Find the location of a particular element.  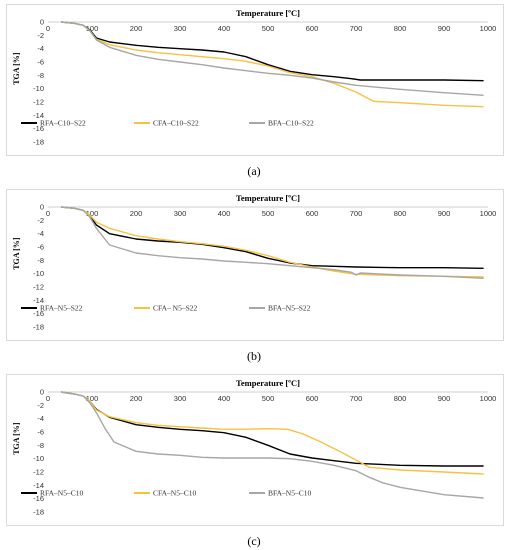

legend-label: CFA–N5–C10 is located at coordinates (174, 493).